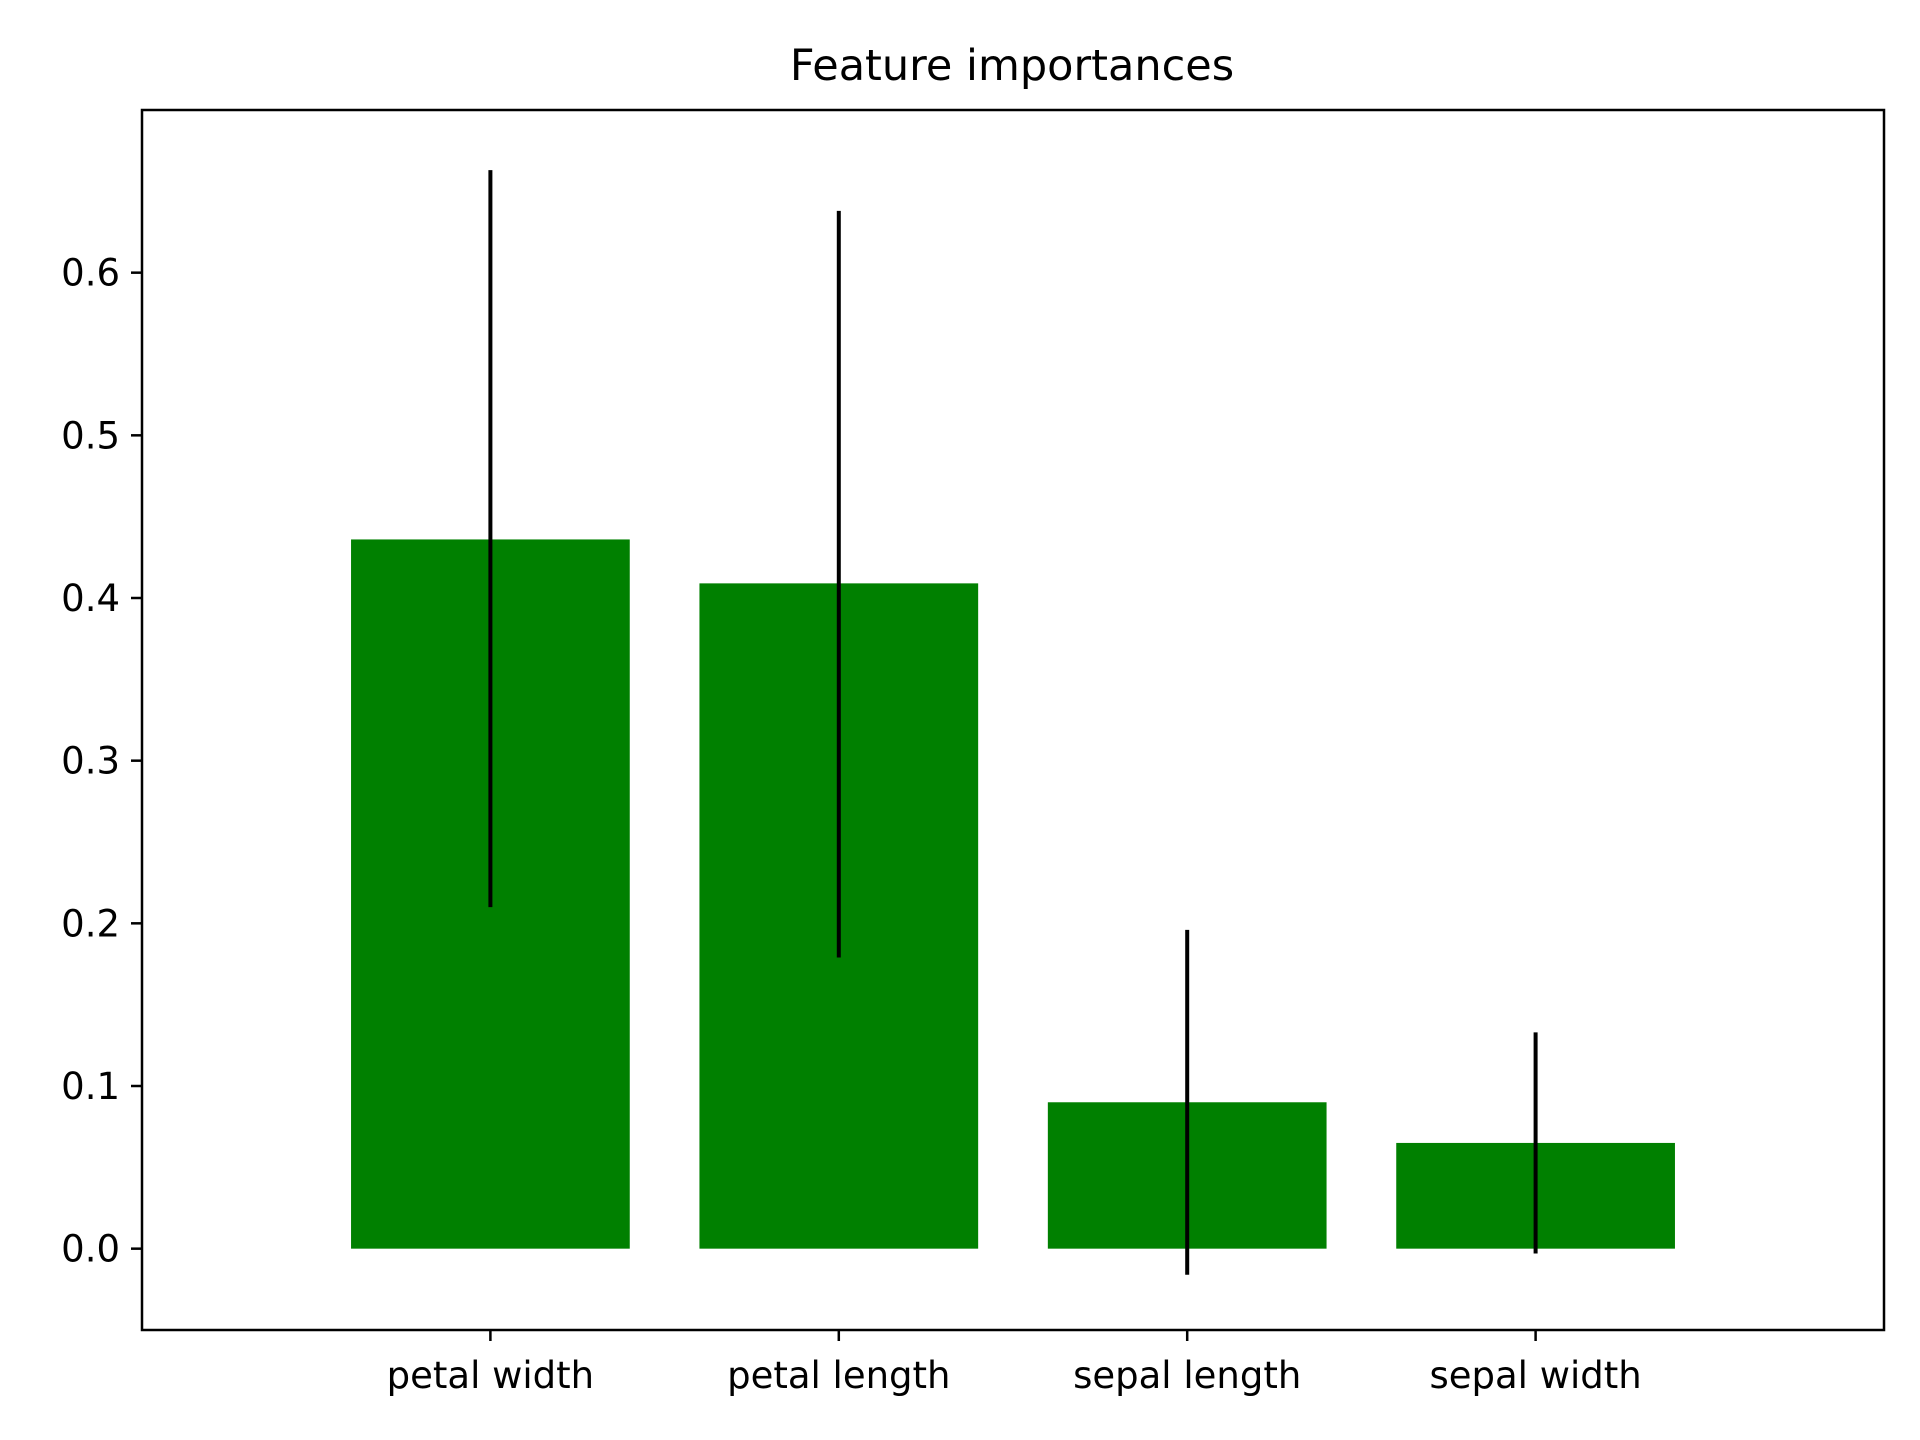  Describe the element at coordinates (838, 1375) in the screenshot. I see `x-tick-label-1: petal length` at that location.